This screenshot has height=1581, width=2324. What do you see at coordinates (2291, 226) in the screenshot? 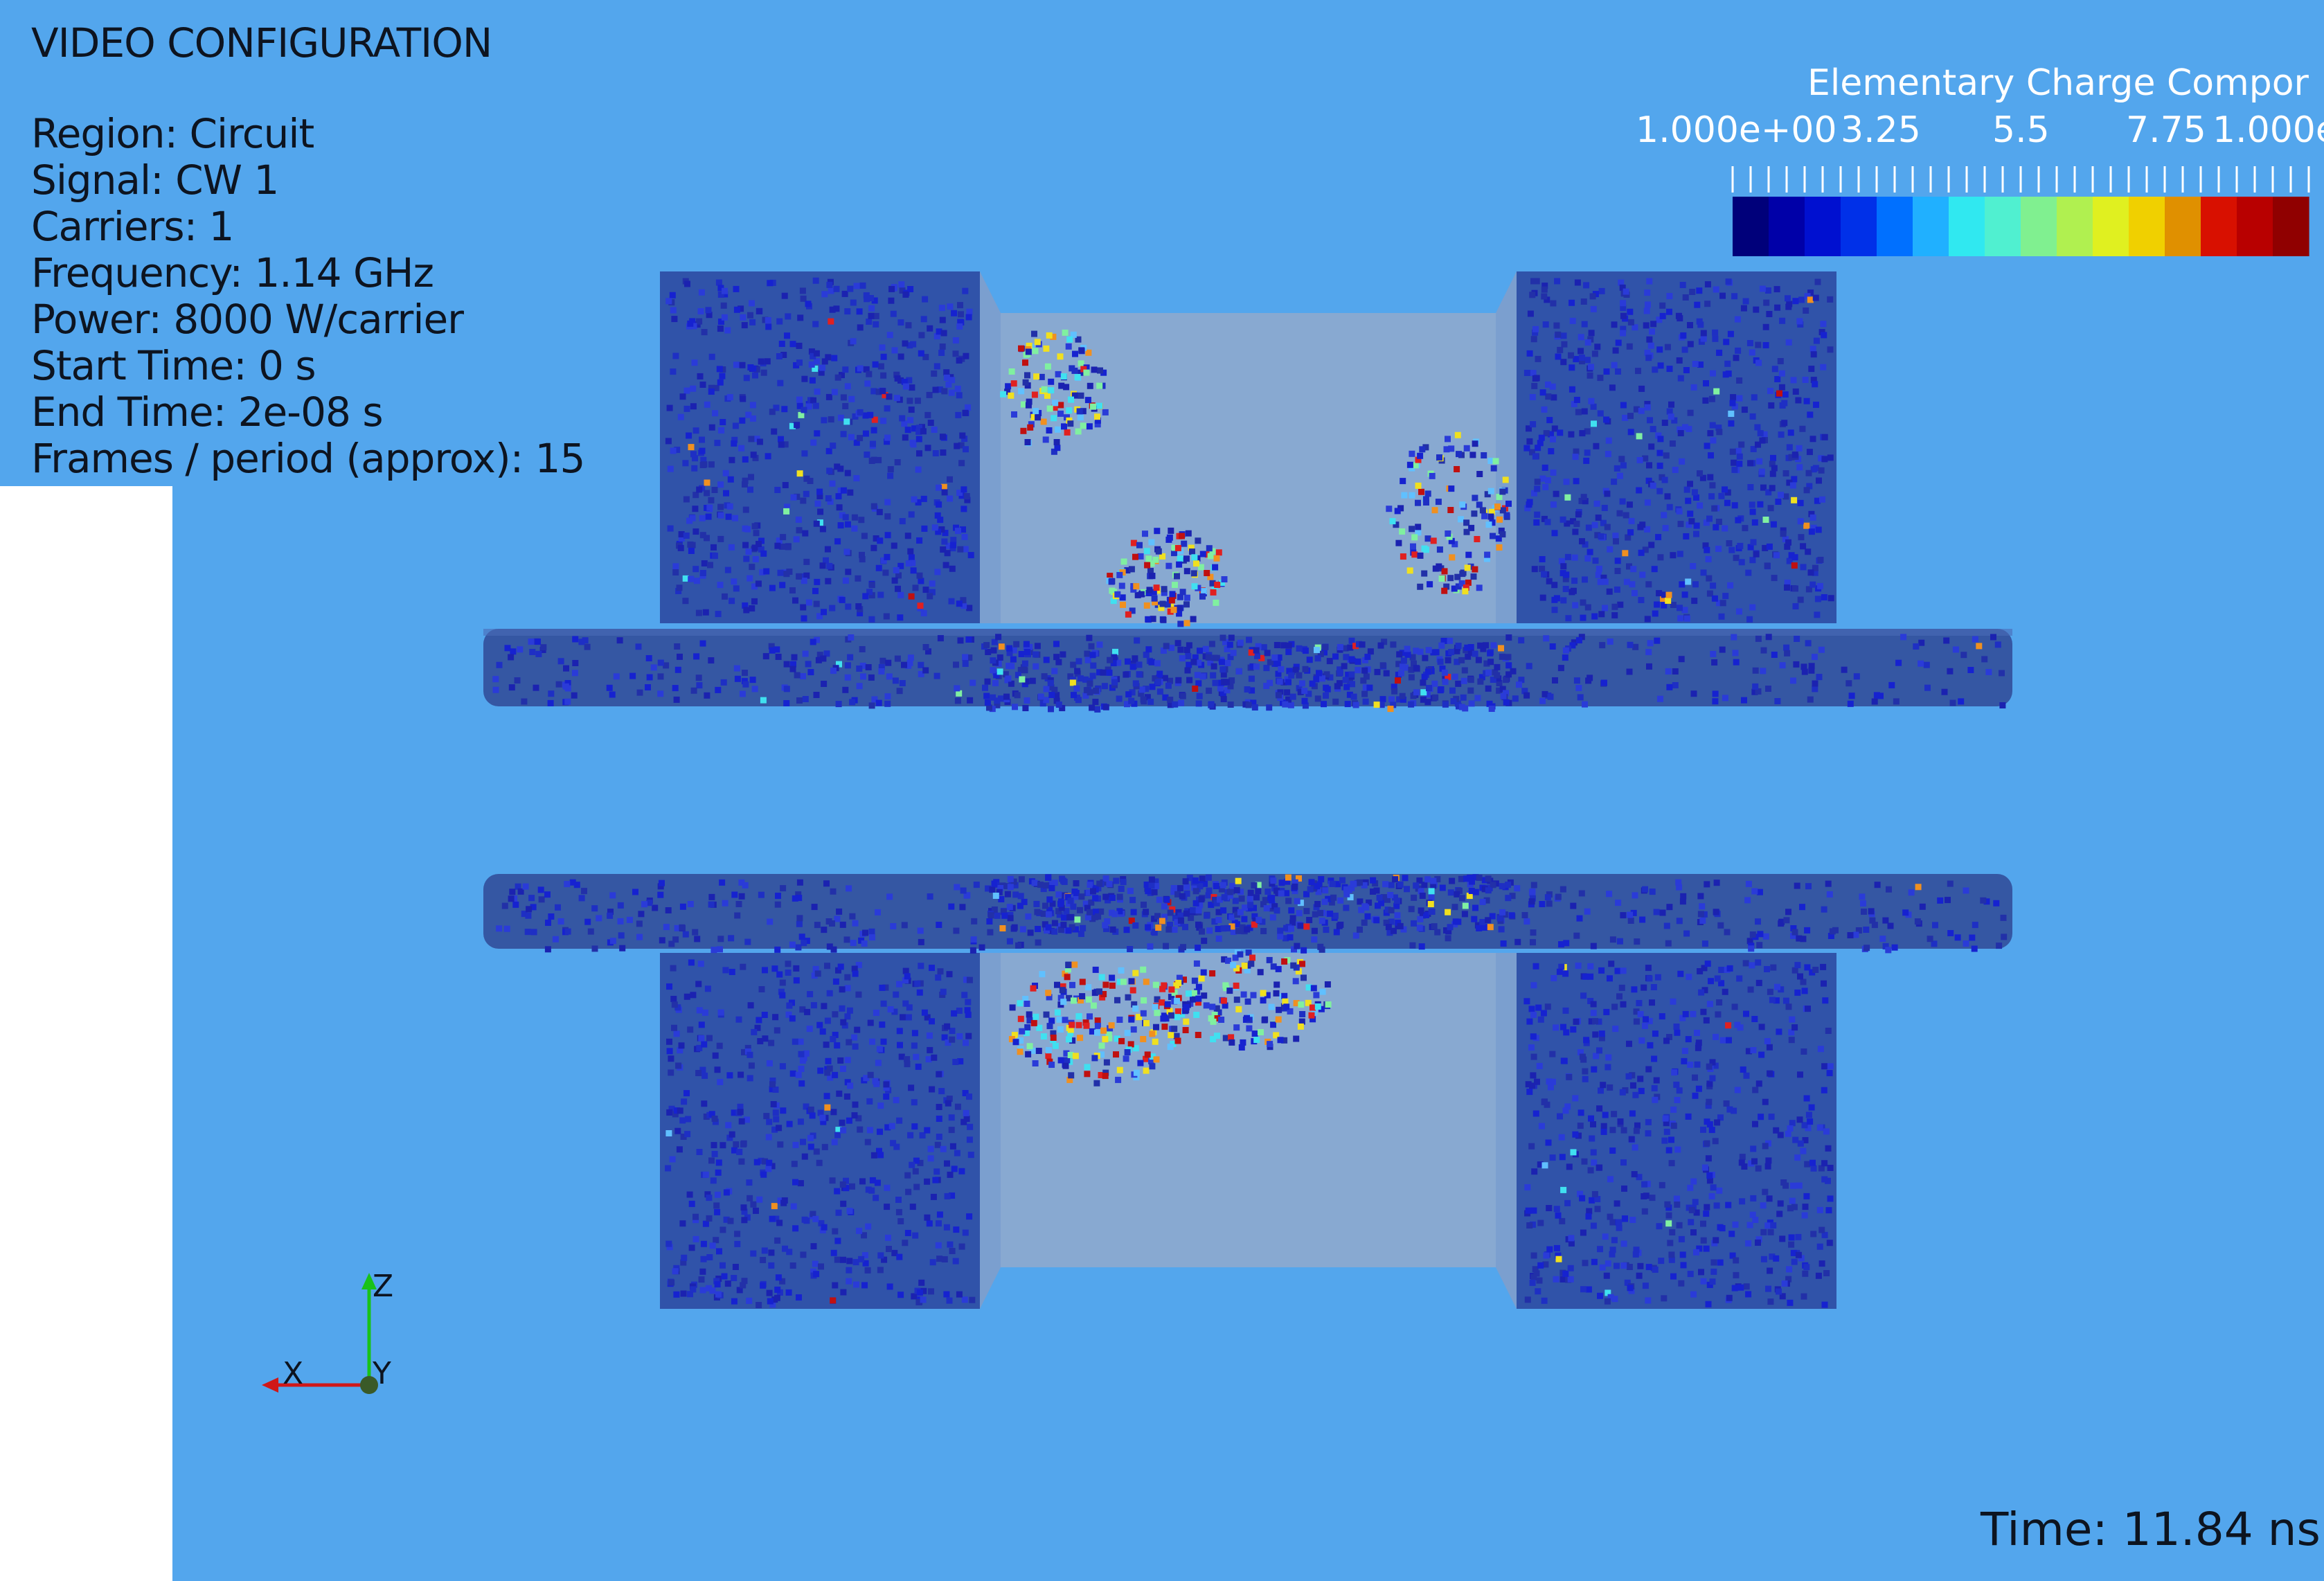
I see `colorbar-swatch` at bounding box center [2291, 226].